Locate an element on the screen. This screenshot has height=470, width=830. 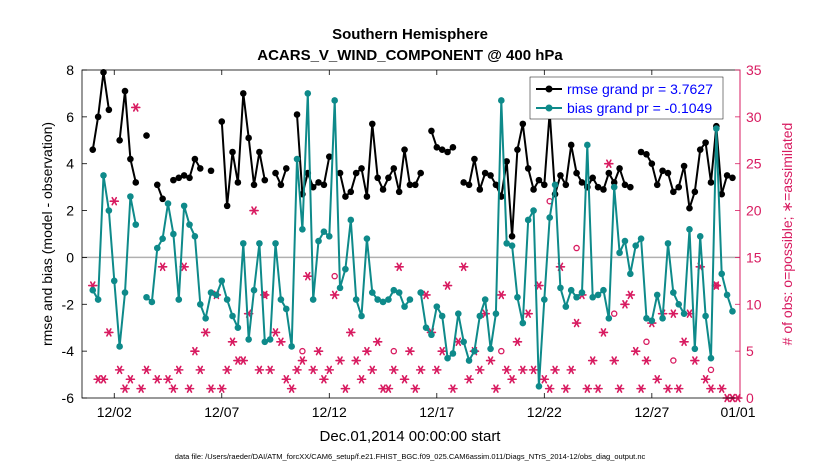
x-tick-label: 12/12 is located at coordinates (329, 412).